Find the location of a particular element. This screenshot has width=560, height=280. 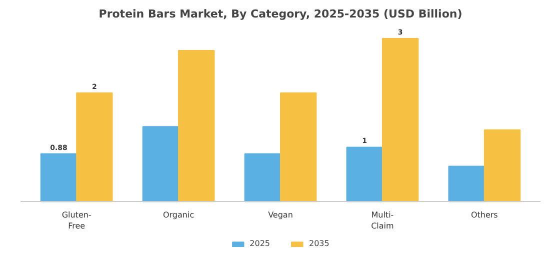

legend-label: 2025 is located at coordinates (260, 243).